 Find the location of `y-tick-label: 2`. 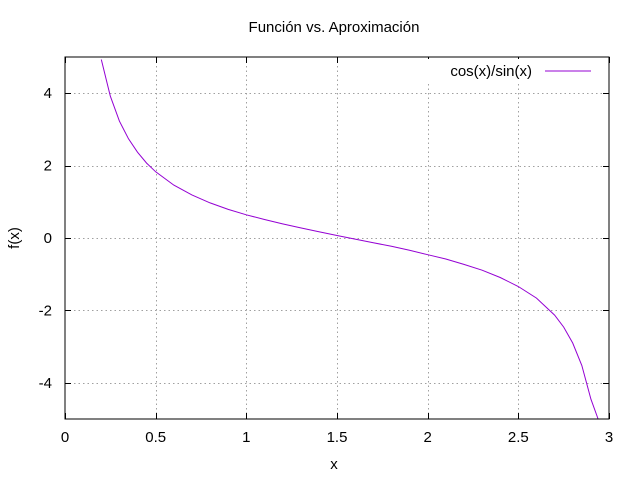

y-tick-label: 2 is located at coordinates (48, 166).